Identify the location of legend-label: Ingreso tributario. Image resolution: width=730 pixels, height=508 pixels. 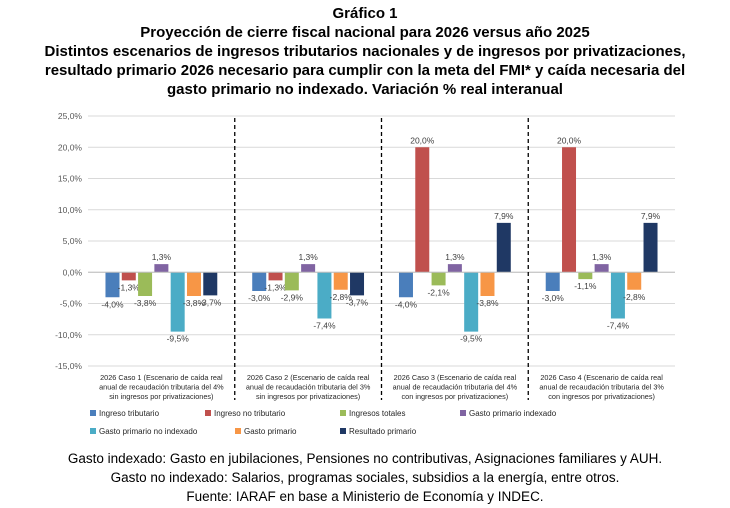
(129, 413).